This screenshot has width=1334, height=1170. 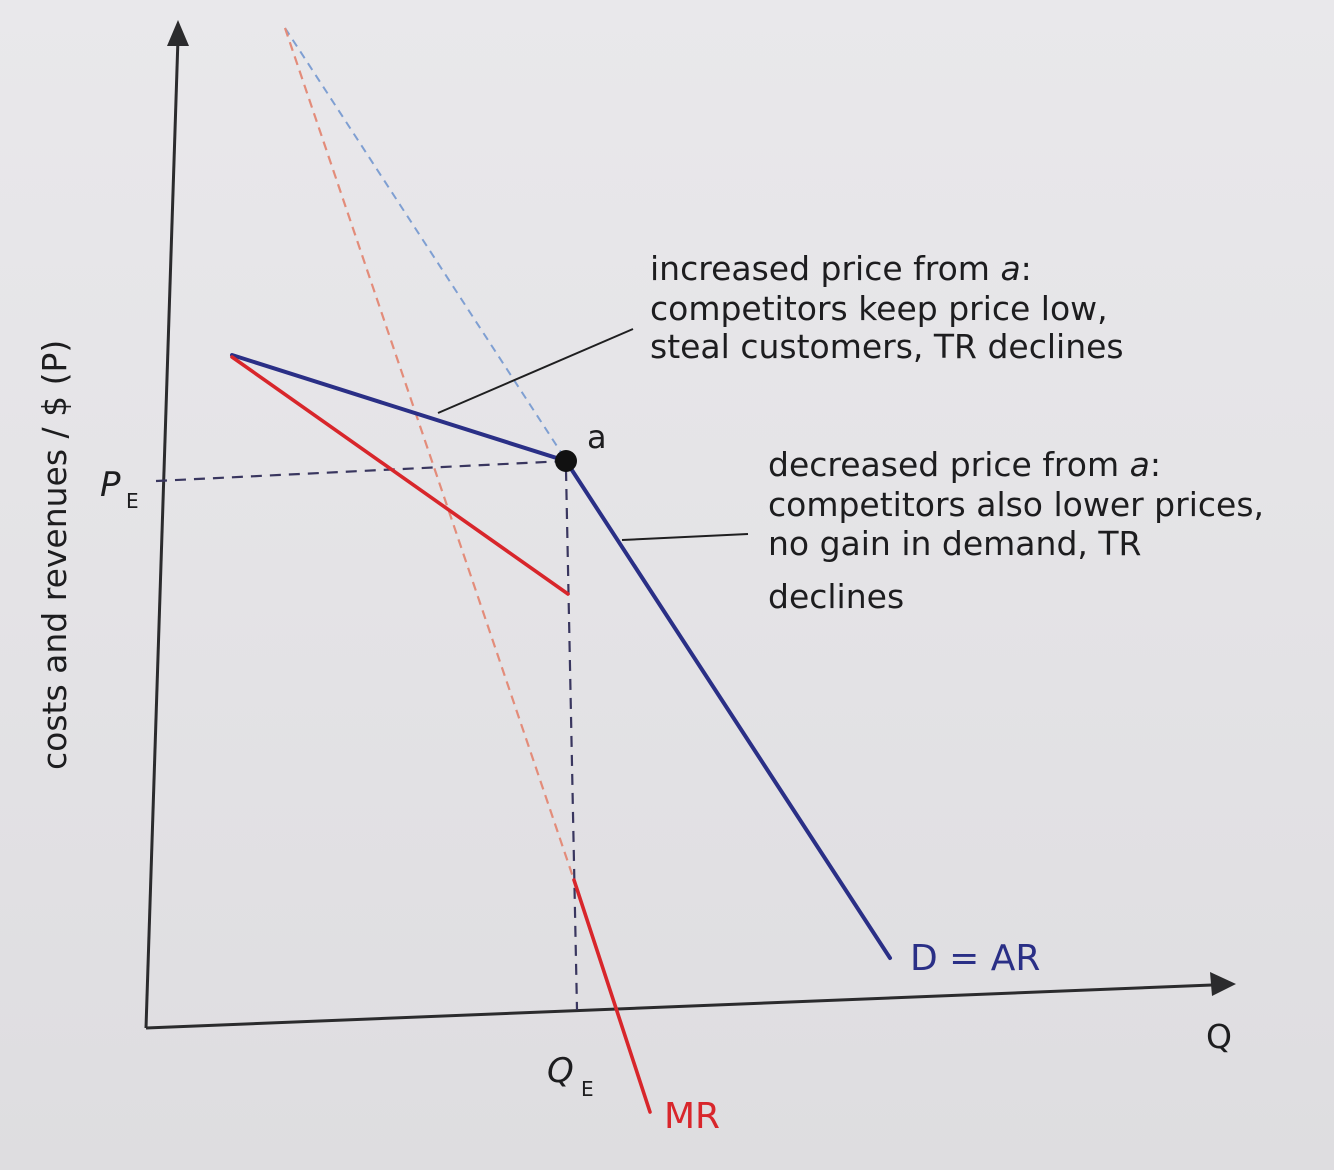 I want to click on quantity-tick-subscript: E, so click(x=587, y=1089).